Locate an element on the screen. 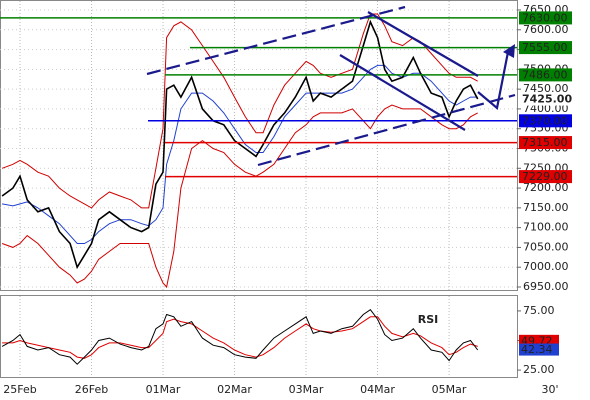  level-label: 7630.00 is located at coordinates (545, 17).